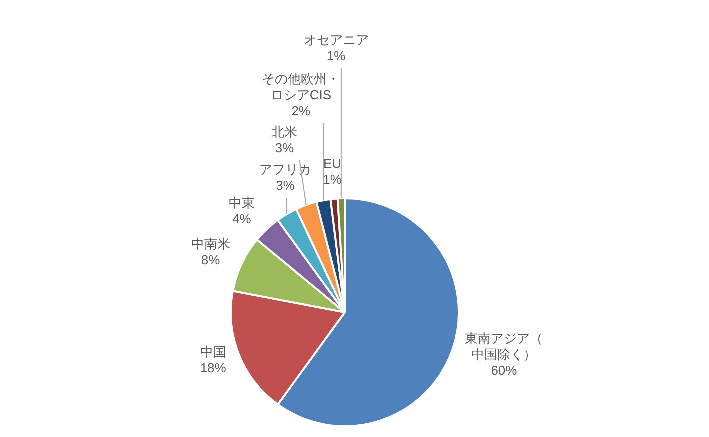 The height and width of the screenshot is (437, 709). I want to click on slice-label: EU, so click(333, 164).